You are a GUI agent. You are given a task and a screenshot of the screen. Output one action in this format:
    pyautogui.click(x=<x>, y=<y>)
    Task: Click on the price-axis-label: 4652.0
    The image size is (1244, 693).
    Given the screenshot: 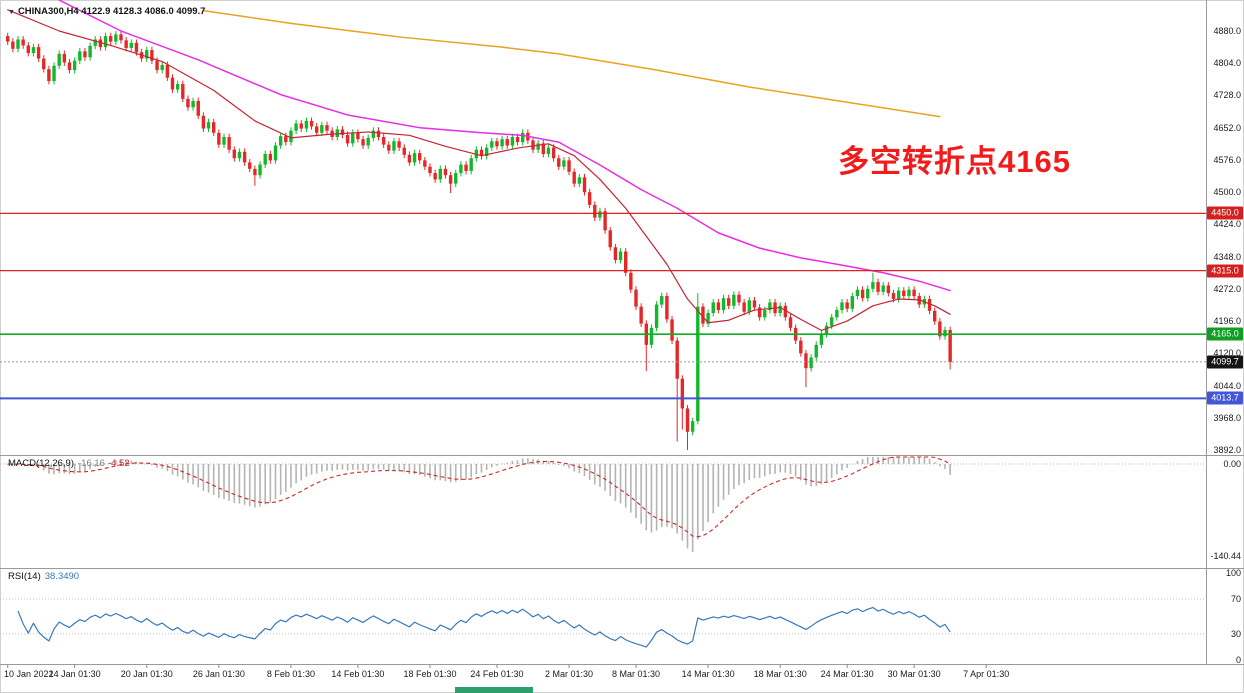 What is the action you would take?
    pyautogui.click(x=1227, y=127)
    